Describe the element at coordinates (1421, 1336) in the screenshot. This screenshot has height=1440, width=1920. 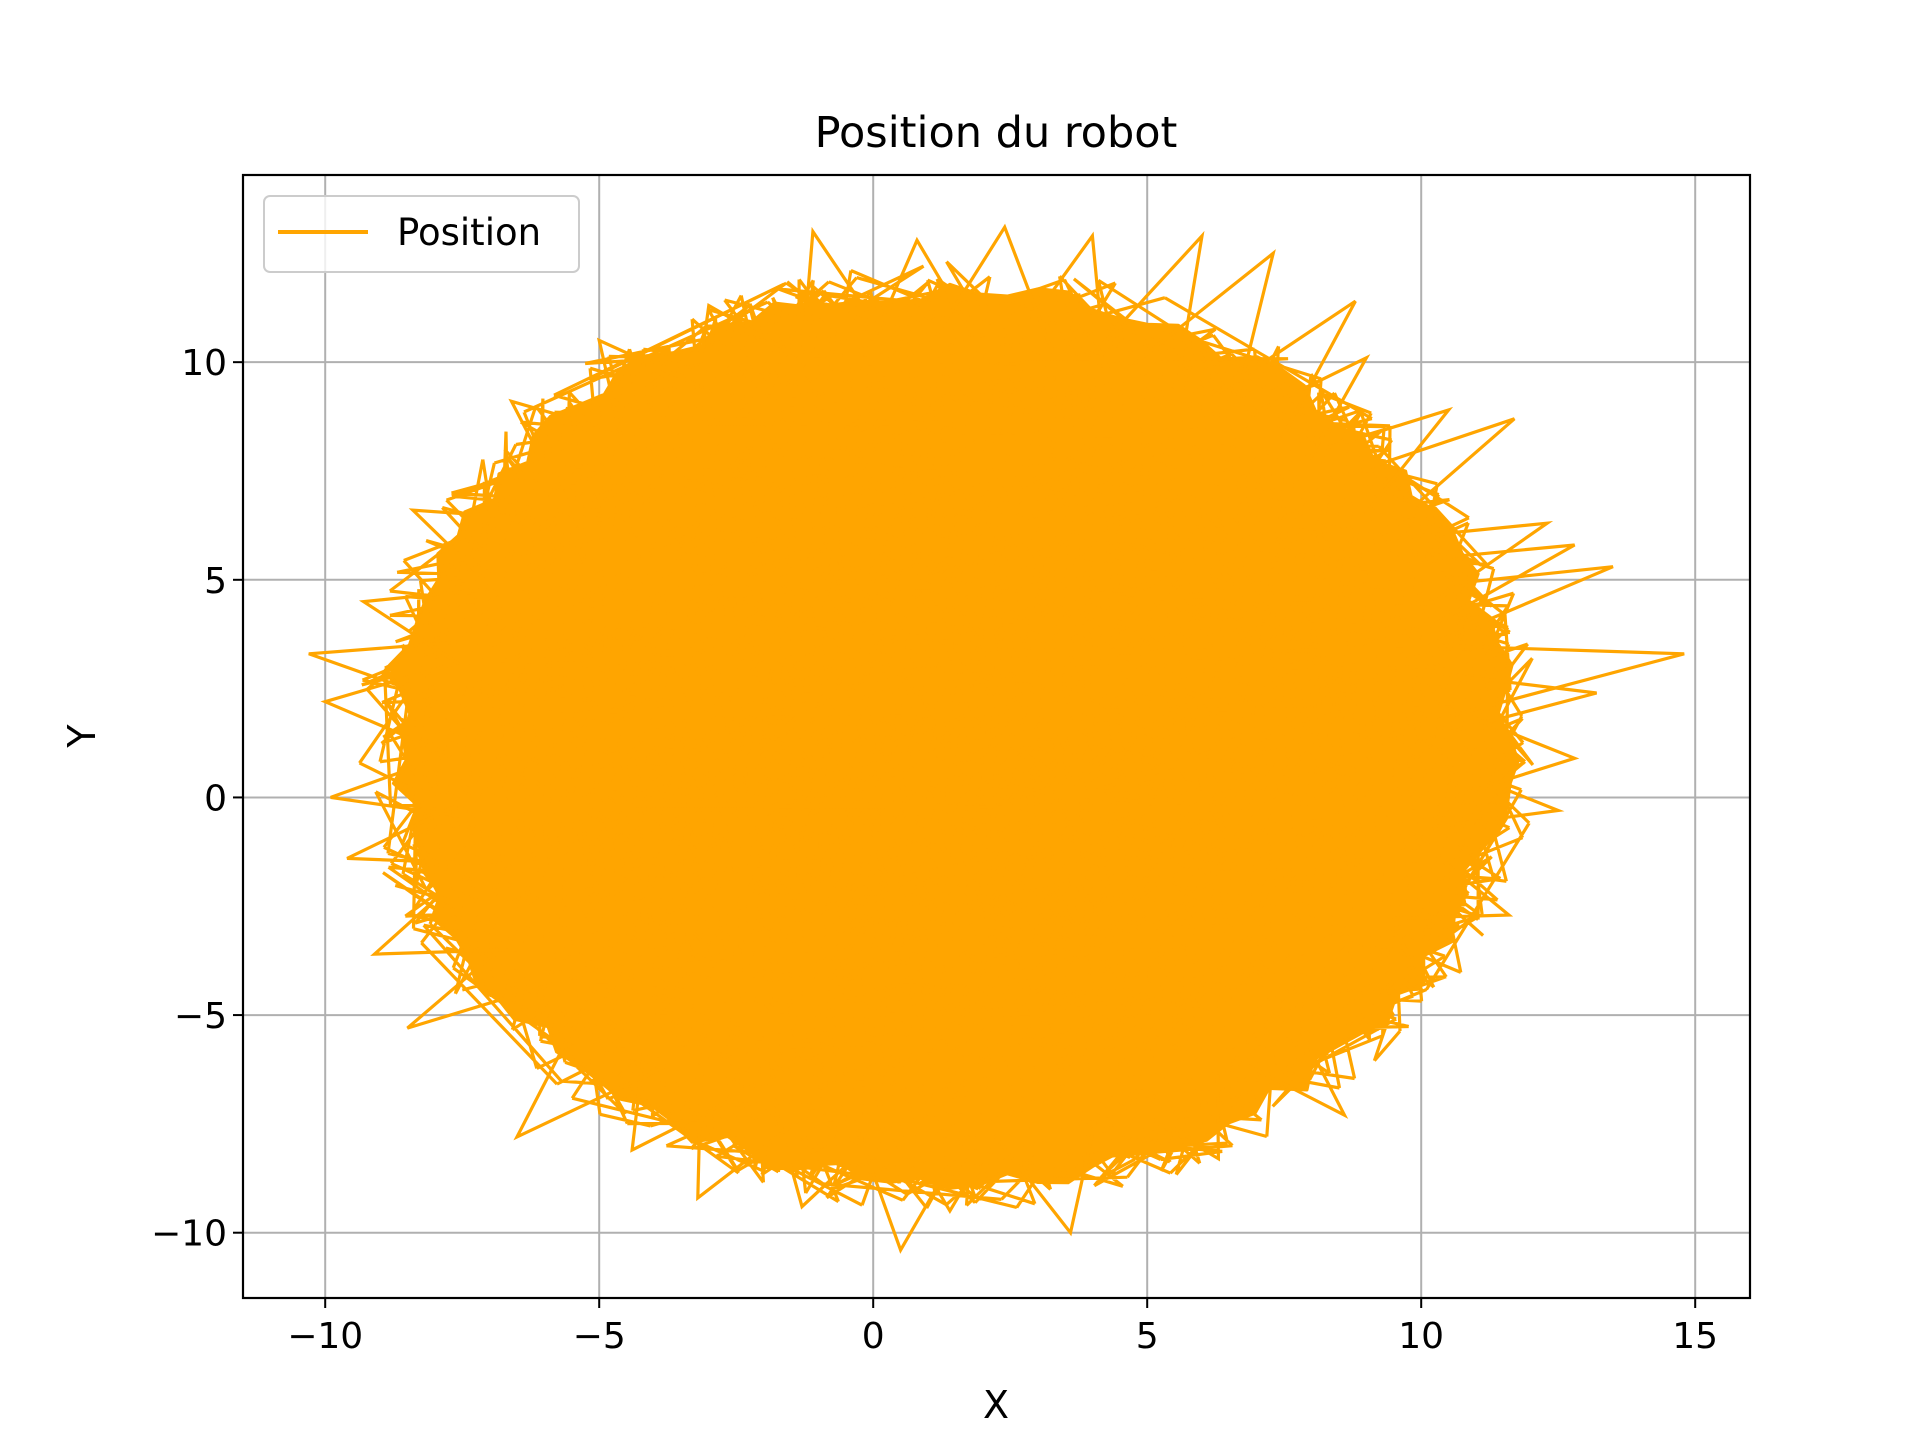
I see `x-tick-label: 10` at that location.